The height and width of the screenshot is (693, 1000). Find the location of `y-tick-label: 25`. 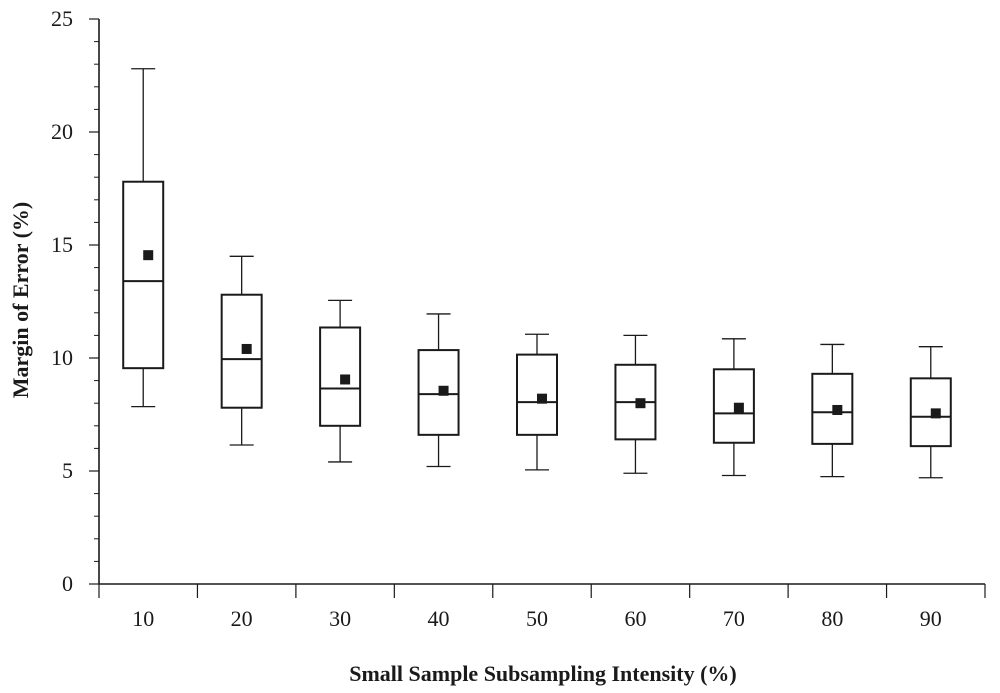

y-tick-label: 25 is located at coordinates (62, 18).